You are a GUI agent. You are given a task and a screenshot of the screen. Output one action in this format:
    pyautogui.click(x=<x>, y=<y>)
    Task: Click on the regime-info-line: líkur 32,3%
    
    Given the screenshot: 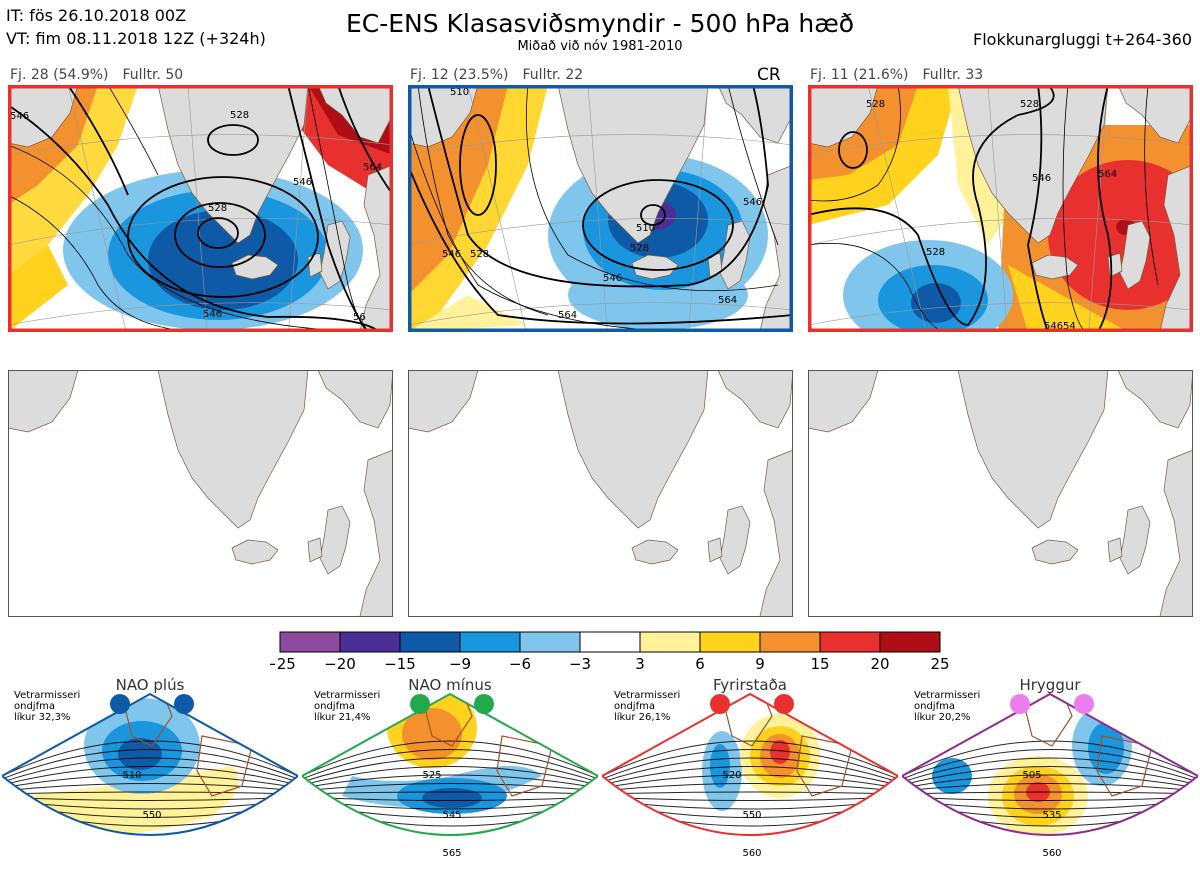 What is the action you would take?
    pyautogui.click(x=42, y=717)
    